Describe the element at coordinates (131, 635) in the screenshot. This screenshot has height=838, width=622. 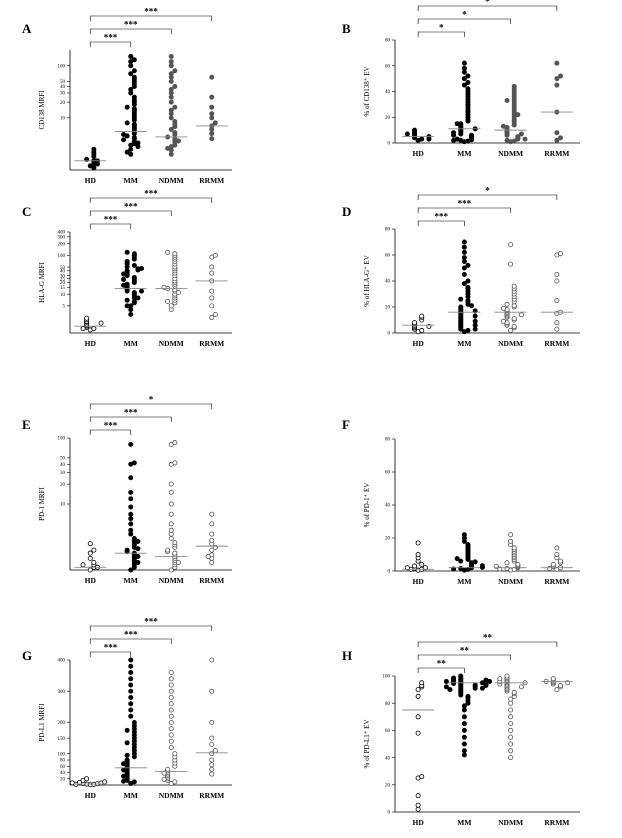
I see `panel-g-significance-ndmm: ***` at that location.